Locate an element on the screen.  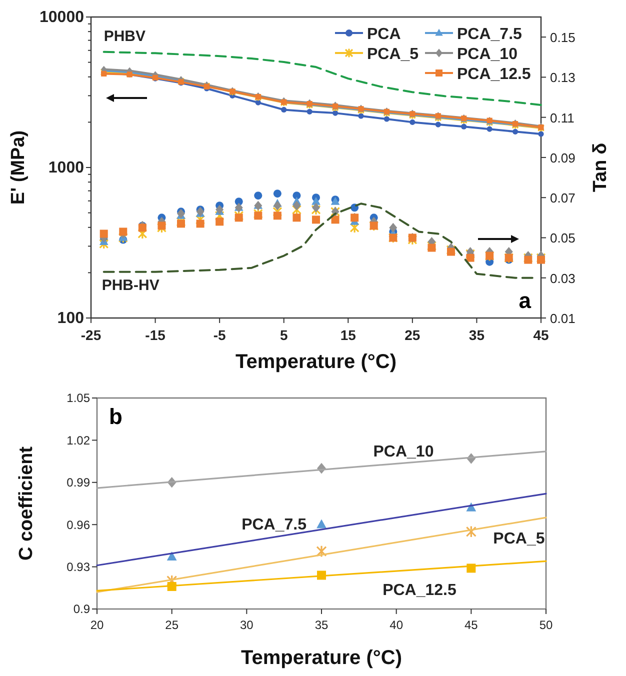
legend-label: PCA_7.5 is located at coordinates (489, 34).